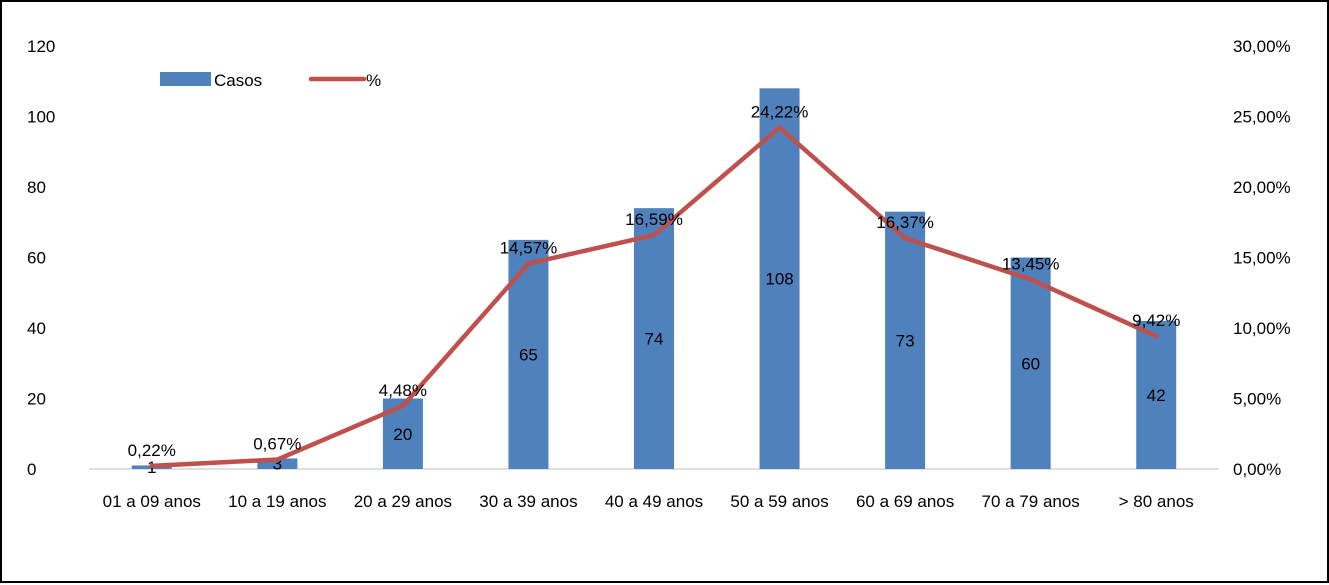  I want to click on x-tick-label: 70 a 79 anos, so click(1031, 501).